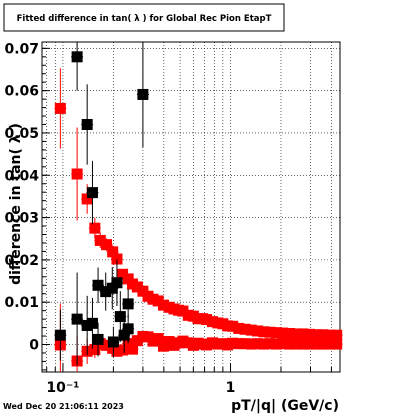  What do you see at coordinates (21, 49) in the screenshot?
I see `y-tick-label: 0.07` at bounding box center [21, 49].